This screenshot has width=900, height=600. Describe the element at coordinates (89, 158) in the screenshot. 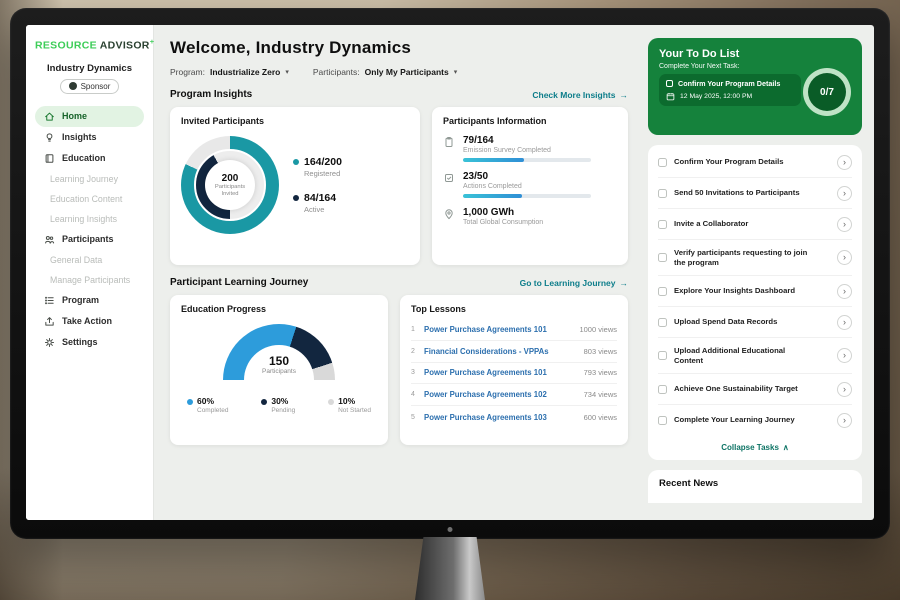

I see `sidebar-item-education: Education` at that location.